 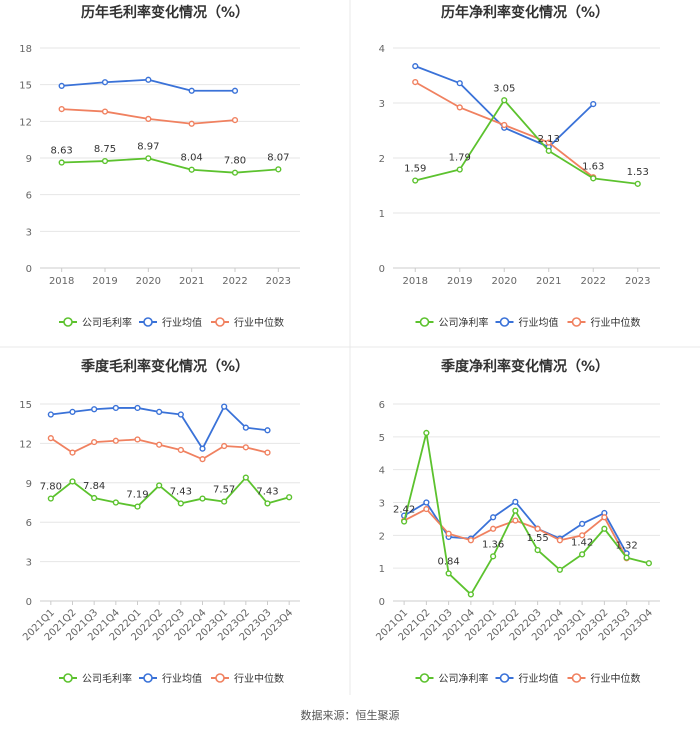 I want to click on chart-title: 历年净利率变化情况（%）, so click(x=525, y=12).